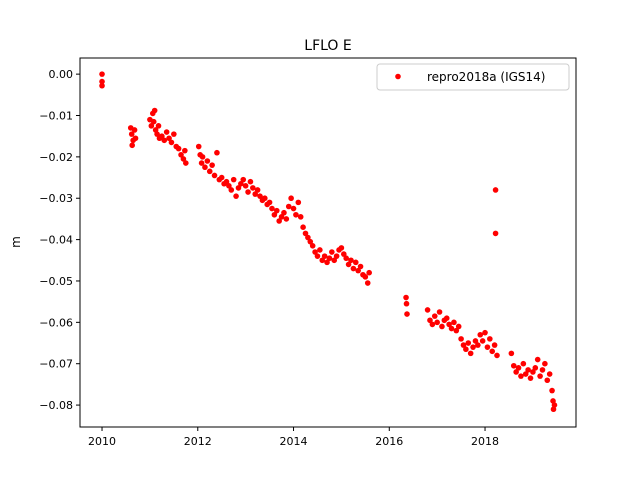 This screenshot has height=484, width=640. What do you see at coordinates (61, 74) in the screenshot?
I see `y-tick-label: 0.00` at bounding box center [61, 74].